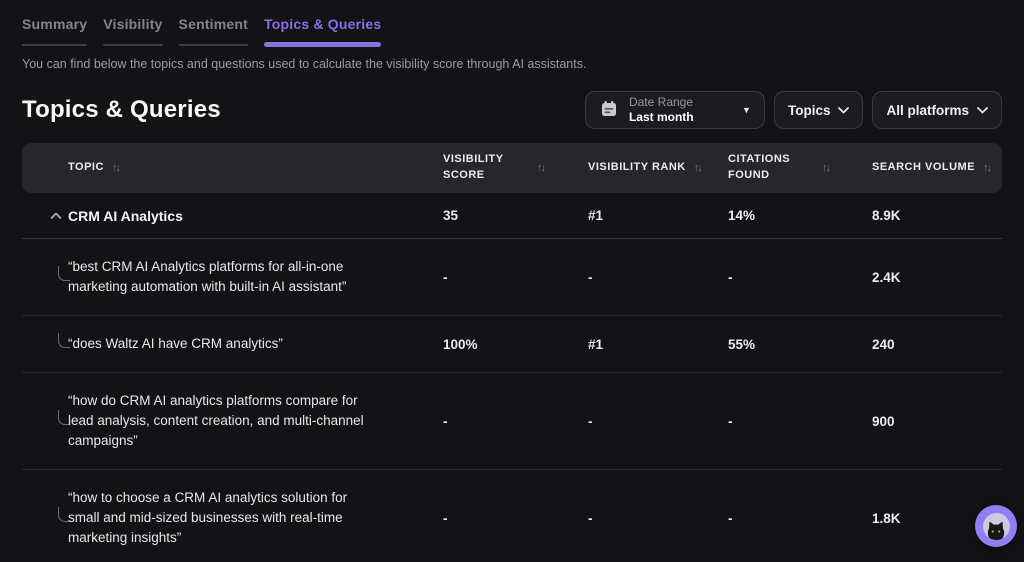 The width and height of the screenshot is (1024, 562). Describe the element at coordinates (927, 110) in the screenshot. I see `platforms-dropdown-label: All platforms` at that location.